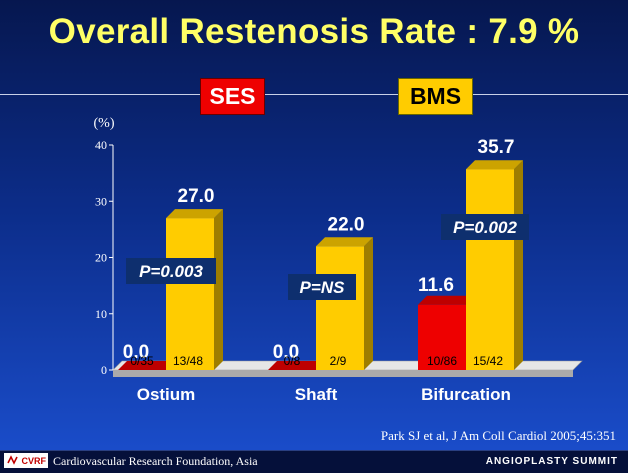  Describe the element at coordinates (314, 461) in the screenshot. I see `footer-bar` at that location.